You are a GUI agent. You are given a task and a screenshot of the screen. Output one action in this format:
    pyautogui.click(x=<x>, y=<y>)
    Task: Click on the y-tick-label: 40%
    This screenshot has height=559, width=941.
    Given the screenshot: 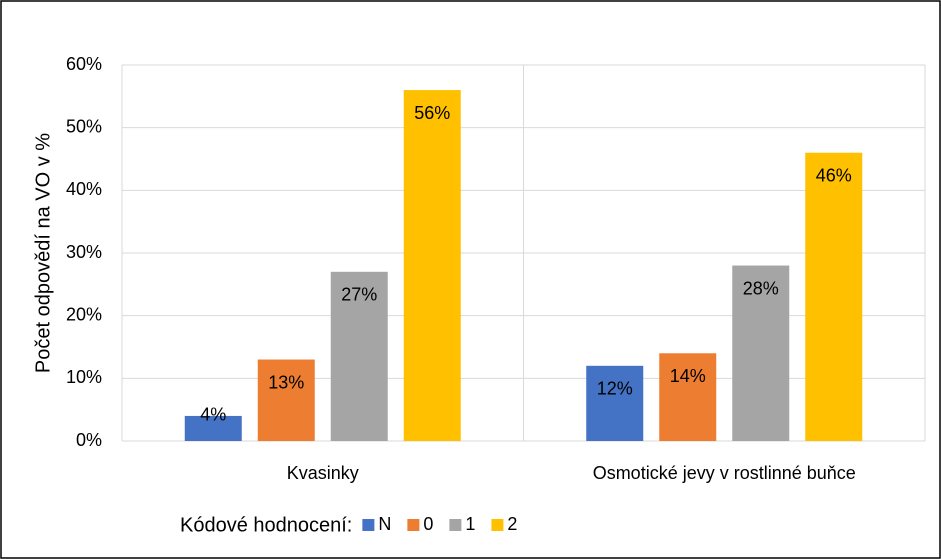 What is the action you would take?
    pyautogui.click(x=84, y=189)
    